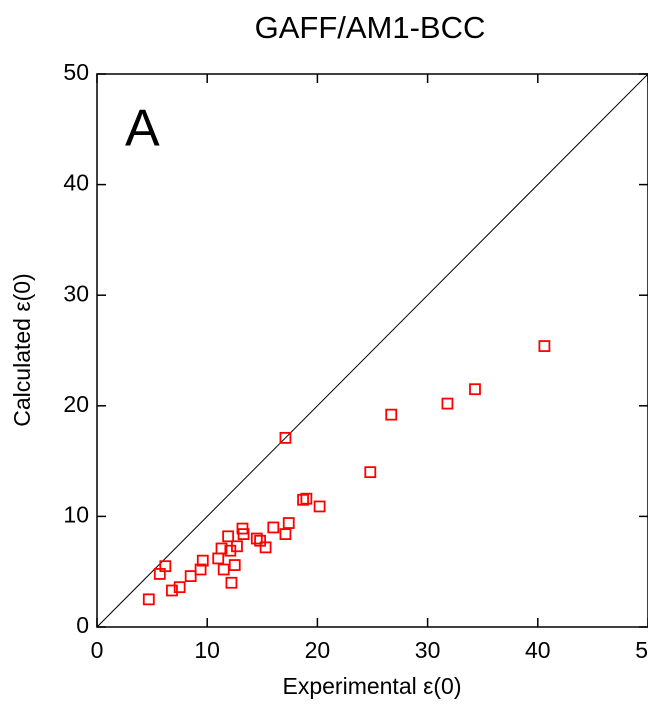  Describe the element at coordinates (641, 650) in the screenshot. I see `x-tick-label: 50` at that location.